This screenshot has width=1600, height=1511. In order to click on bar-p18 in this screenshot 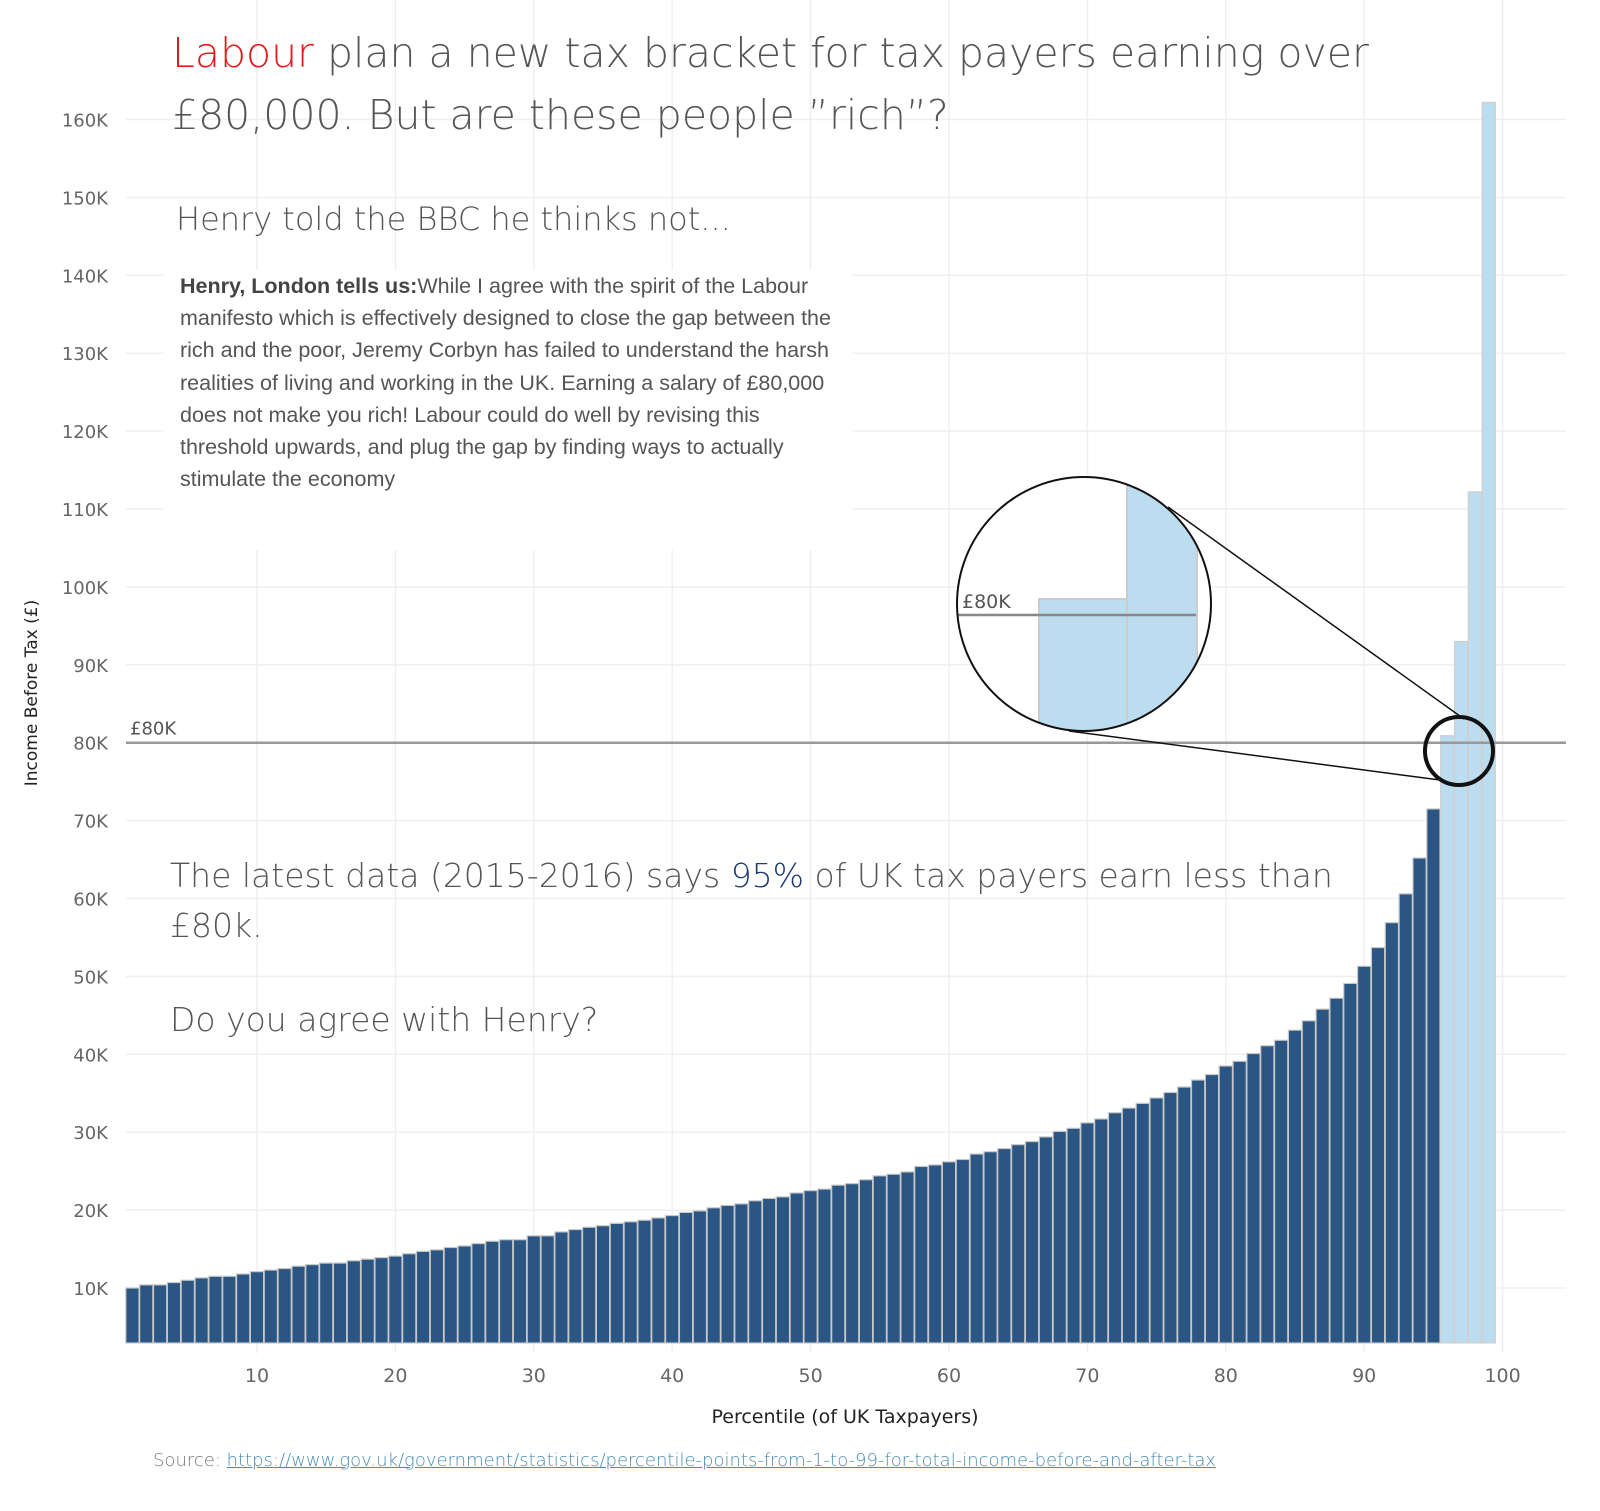, I will do `click(367, 1301)`.